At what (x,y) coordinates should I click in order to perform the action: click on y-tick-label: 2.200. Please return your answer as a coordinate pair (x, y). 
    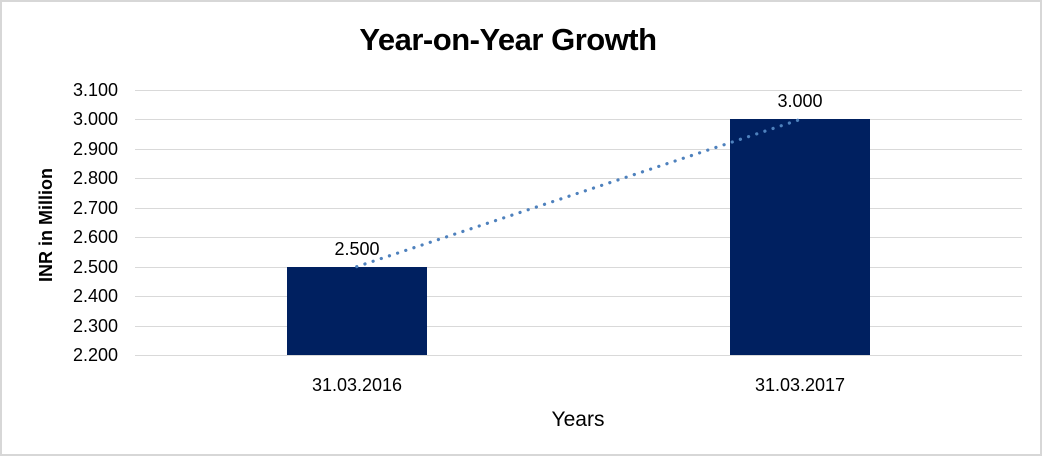
    Looking at the image, I should click on (95, 355).